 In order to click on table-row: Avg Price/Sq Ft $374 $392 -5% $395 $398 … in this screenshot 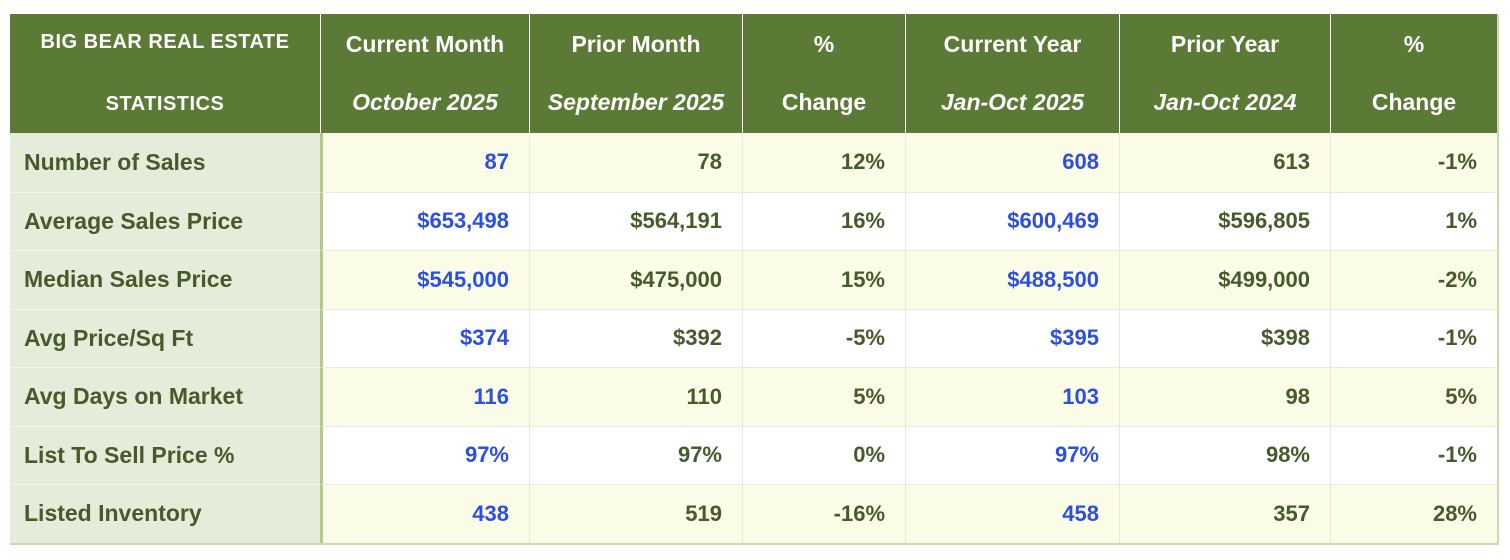, I will do `click(753, 337)`.